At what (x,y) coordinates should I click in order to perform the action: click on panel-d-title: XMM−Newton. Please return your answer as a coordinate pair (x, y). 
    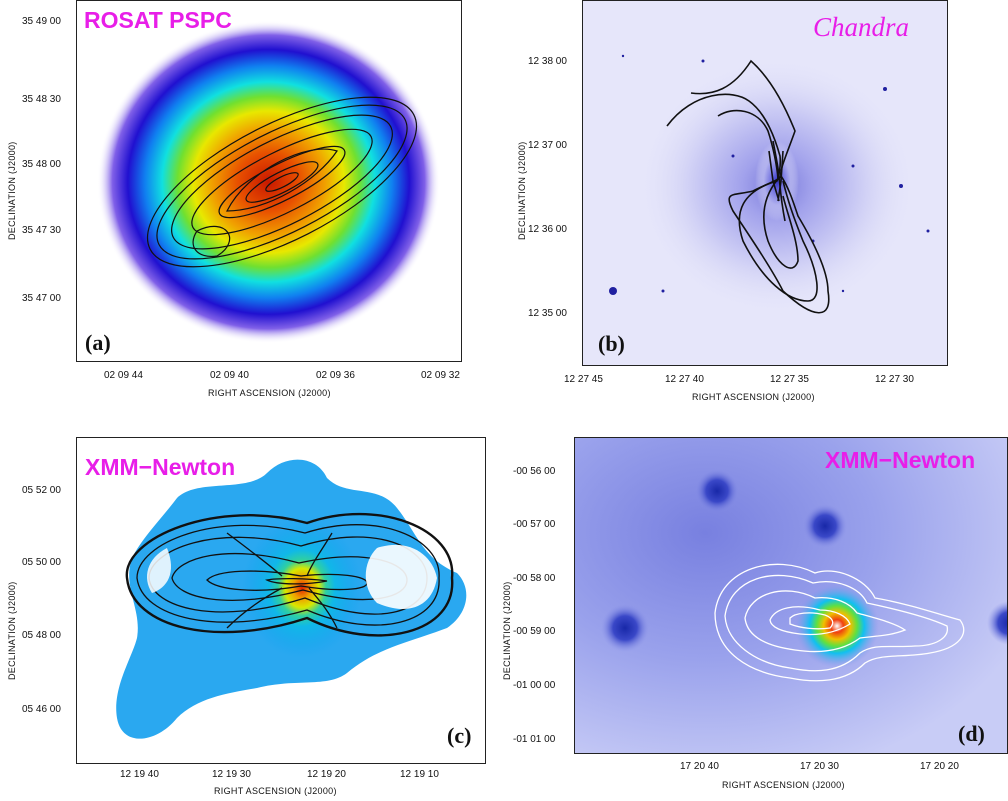
    Looking at the image, I should click on (900, 460).